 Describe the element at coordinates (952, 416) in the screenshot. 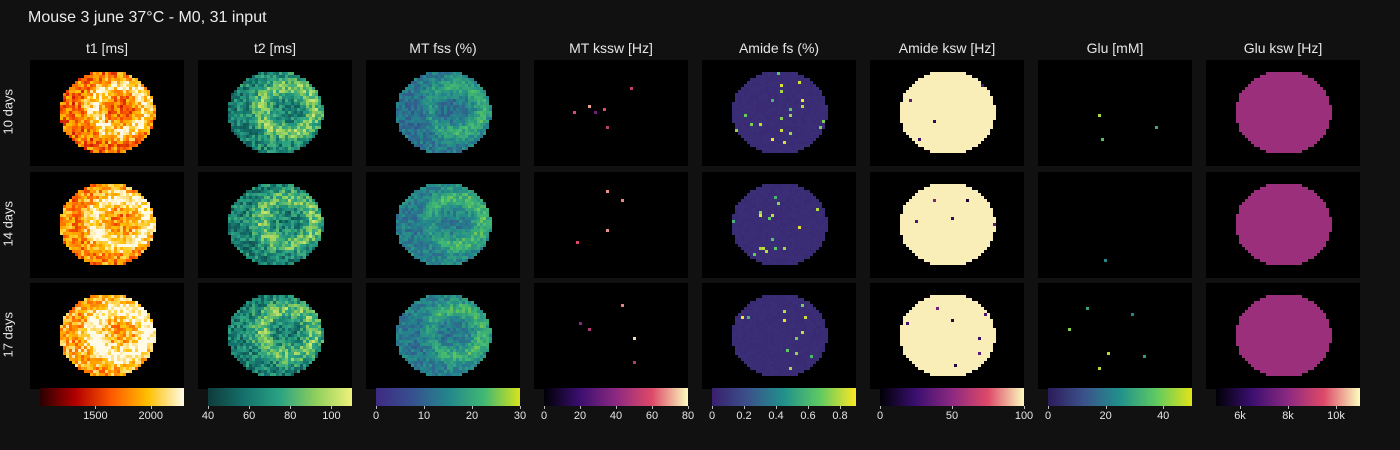

I see `colorbar-tick-amide_ksw-1: 50` at that location.